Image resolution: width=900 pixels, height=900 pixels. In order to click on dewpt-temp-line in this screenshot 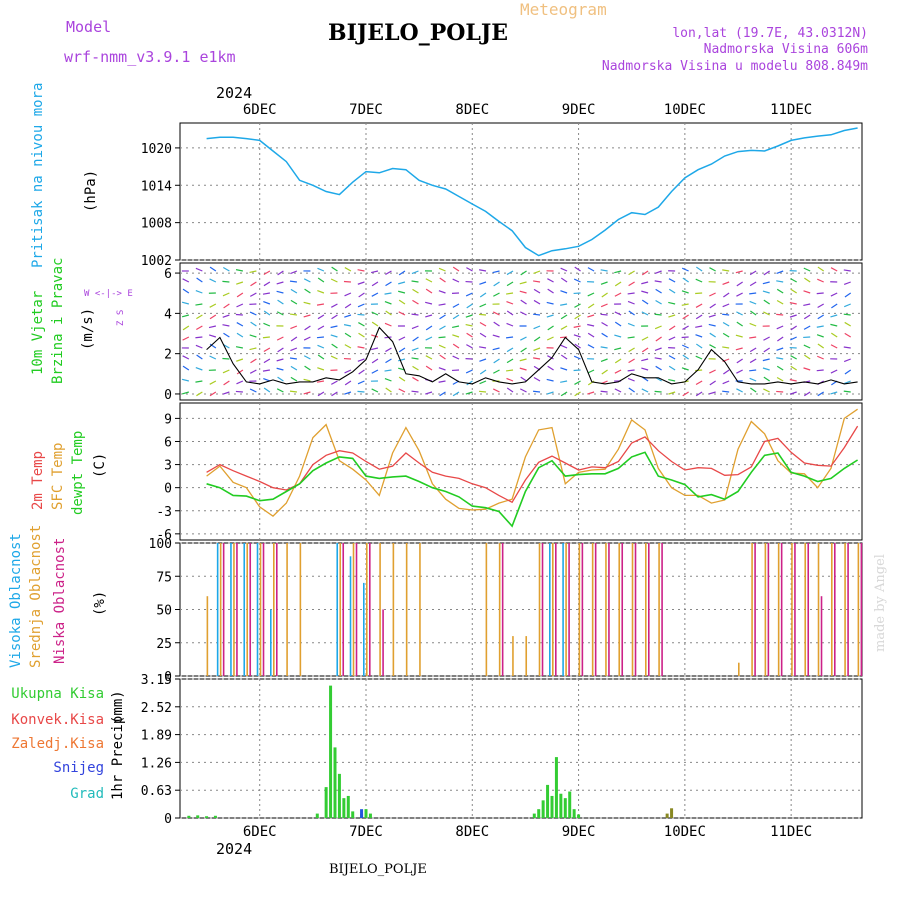, I will do `click(532, 489)`.